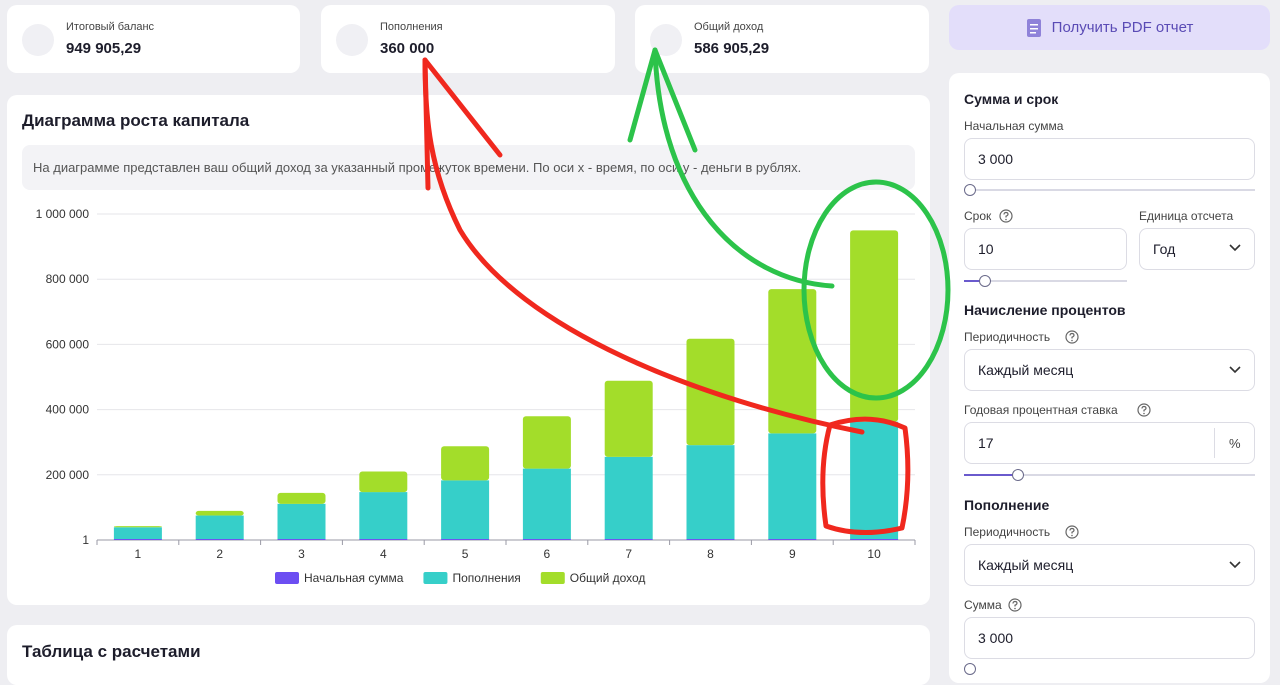  I want to click on x-tick-label: 3, so click(301, 554).